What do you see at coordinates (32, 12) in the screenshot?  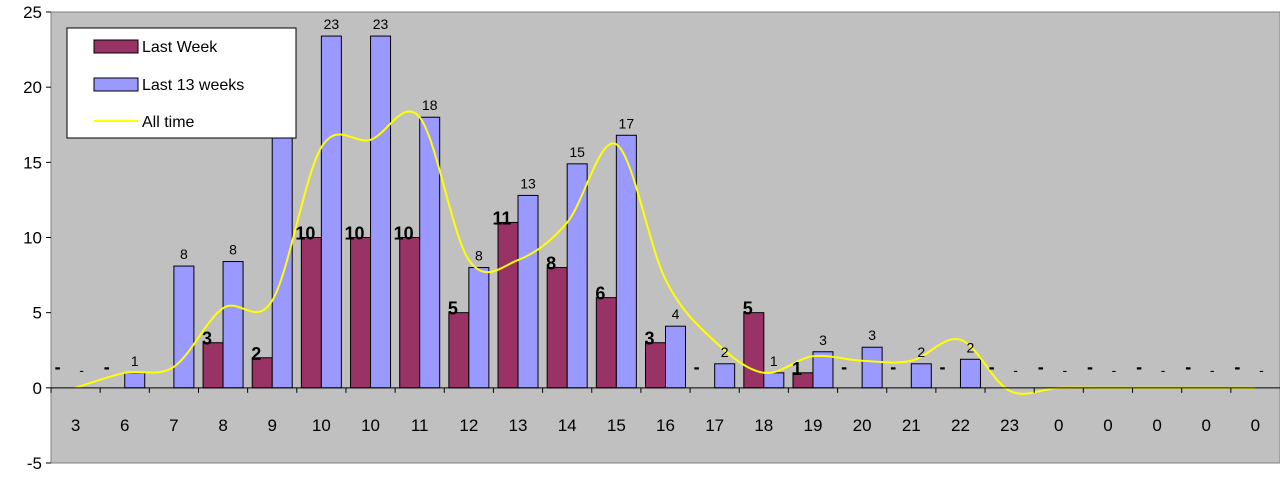 I see `y-tick-label: 25` at bounding box center [32, 12].